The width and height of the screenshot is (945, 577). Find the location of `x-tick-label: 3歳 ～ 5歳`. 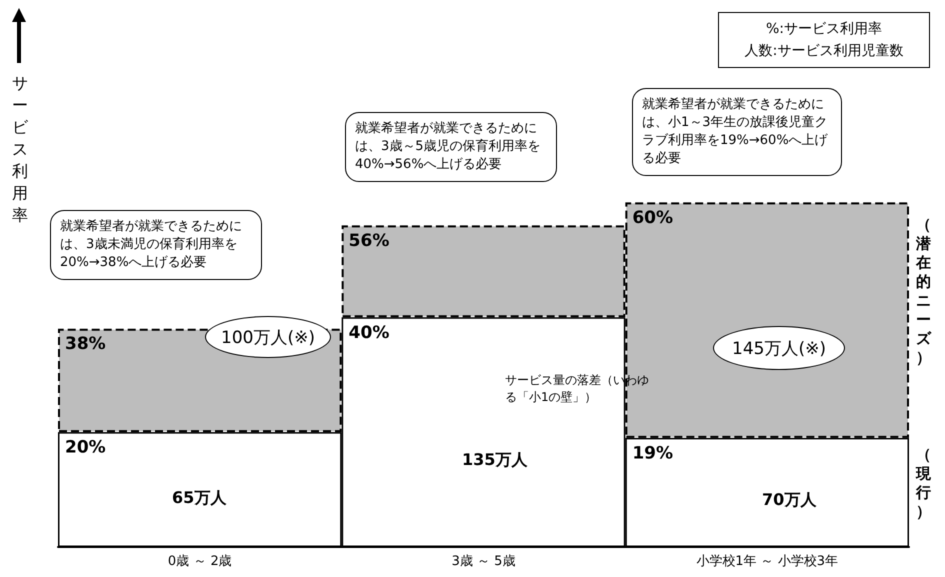

x-tick-label: 3歳 ～ 5歳 is located at coordinates (484, 561).